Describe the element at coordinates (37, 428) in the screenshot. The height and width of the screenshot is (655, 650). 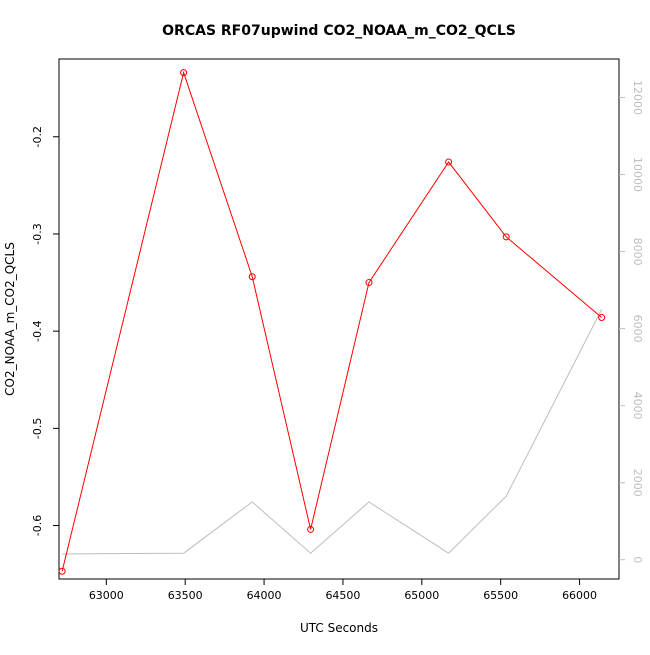
I see `y-tick-label: -0.5` at that location.